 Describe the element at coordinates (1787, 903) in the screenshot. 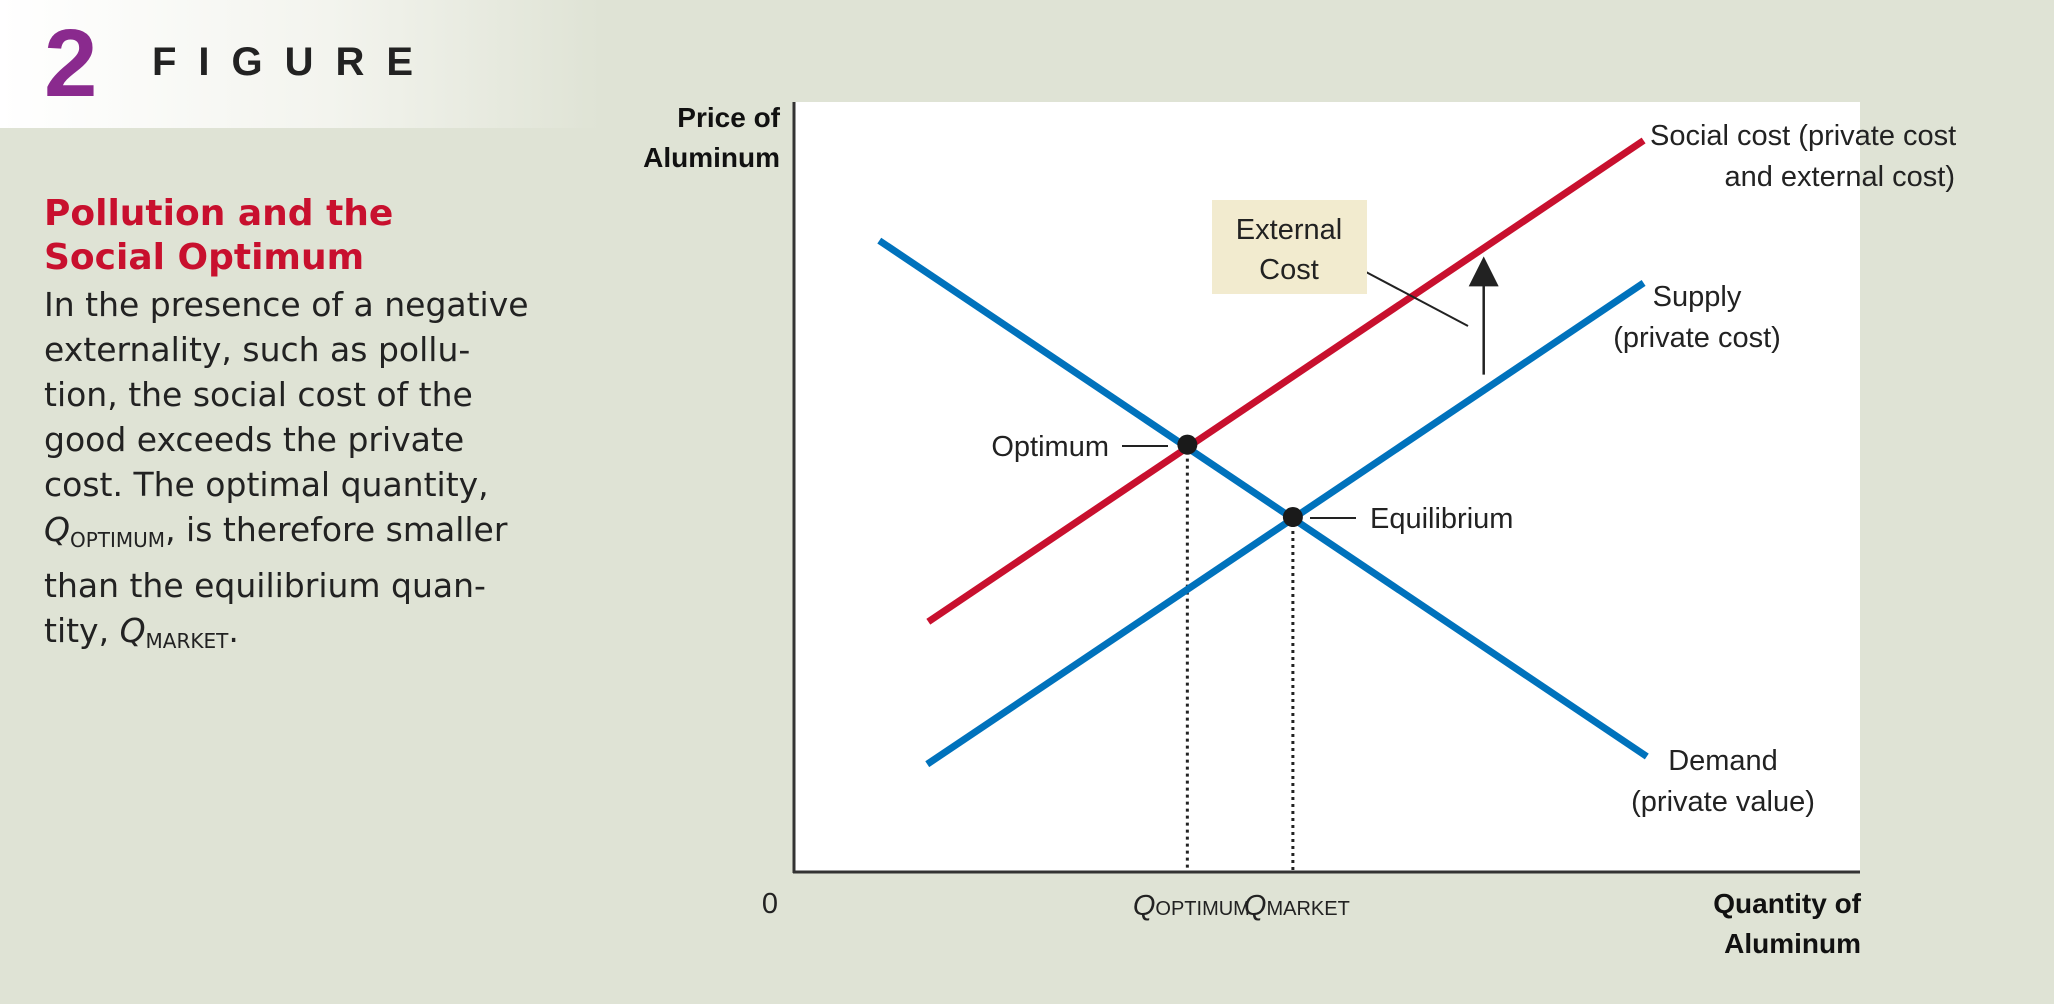

I see `x-axis-label-line-1: Quantity of` at that location.